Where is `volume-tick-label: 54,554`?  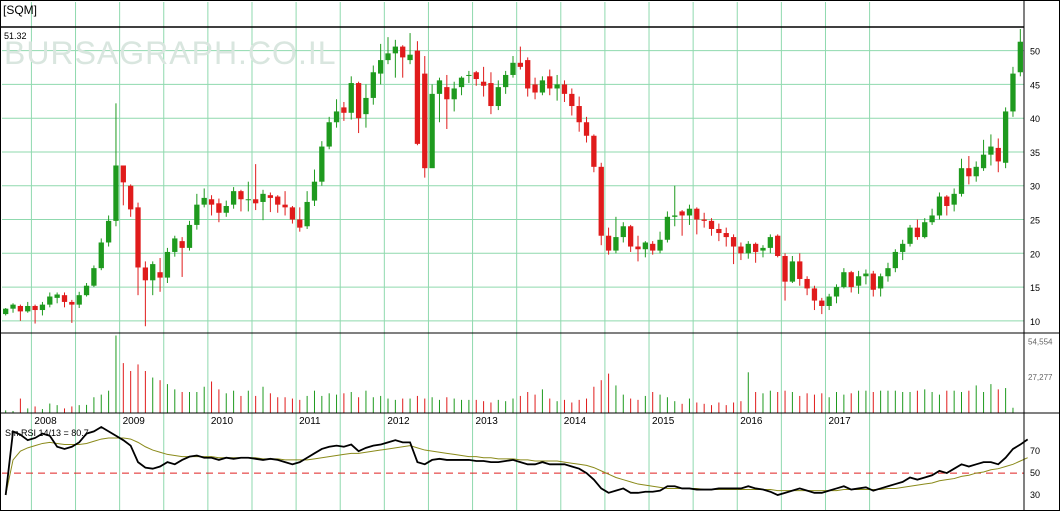 volume-tick-label: 54,554 is located at coordinates (1040, 341).